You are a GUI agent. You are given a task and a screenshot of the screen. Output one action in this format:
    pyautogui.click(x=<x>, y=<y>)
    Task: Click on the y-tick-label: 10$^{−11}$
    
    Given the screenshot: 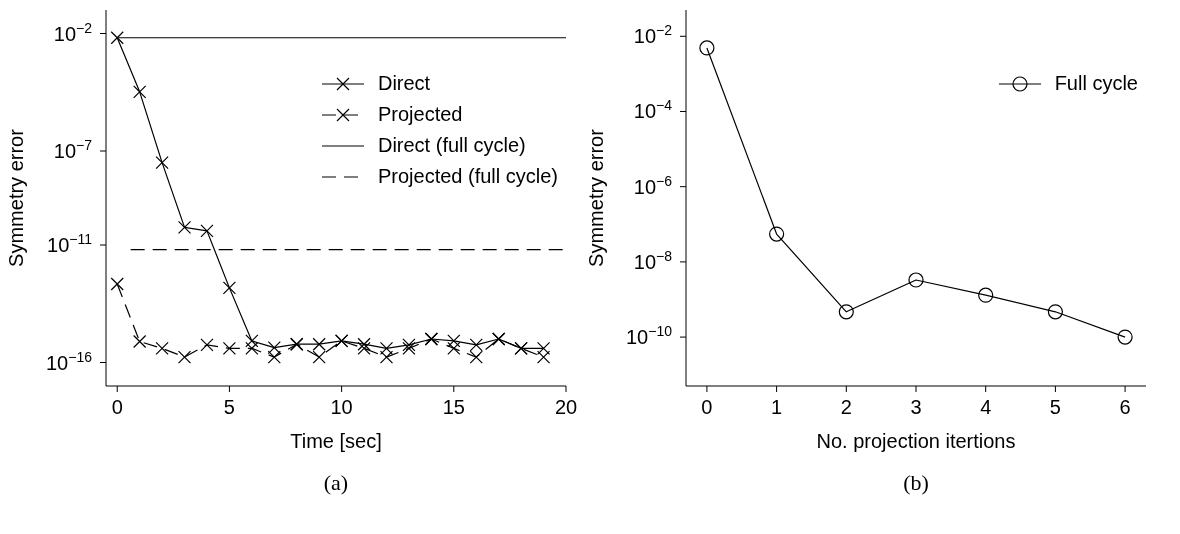 What is the action you would take?
    pyautogui.click(x=70, y=243)
    